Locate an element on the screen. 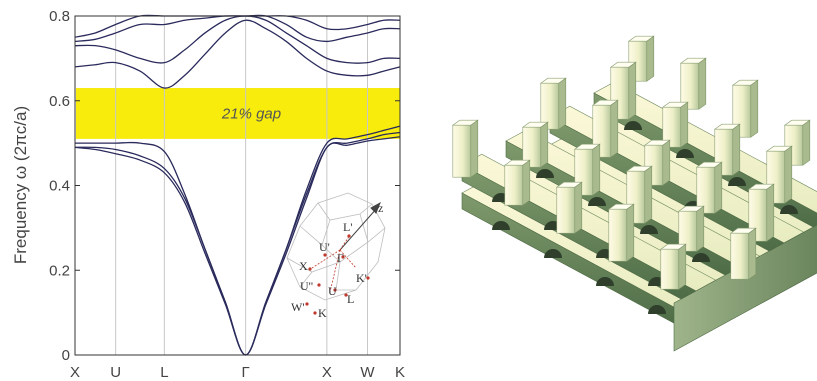 The width and height of the screenshot is (817, 381). bz-point-label: L is located at coordinates (350, 299).